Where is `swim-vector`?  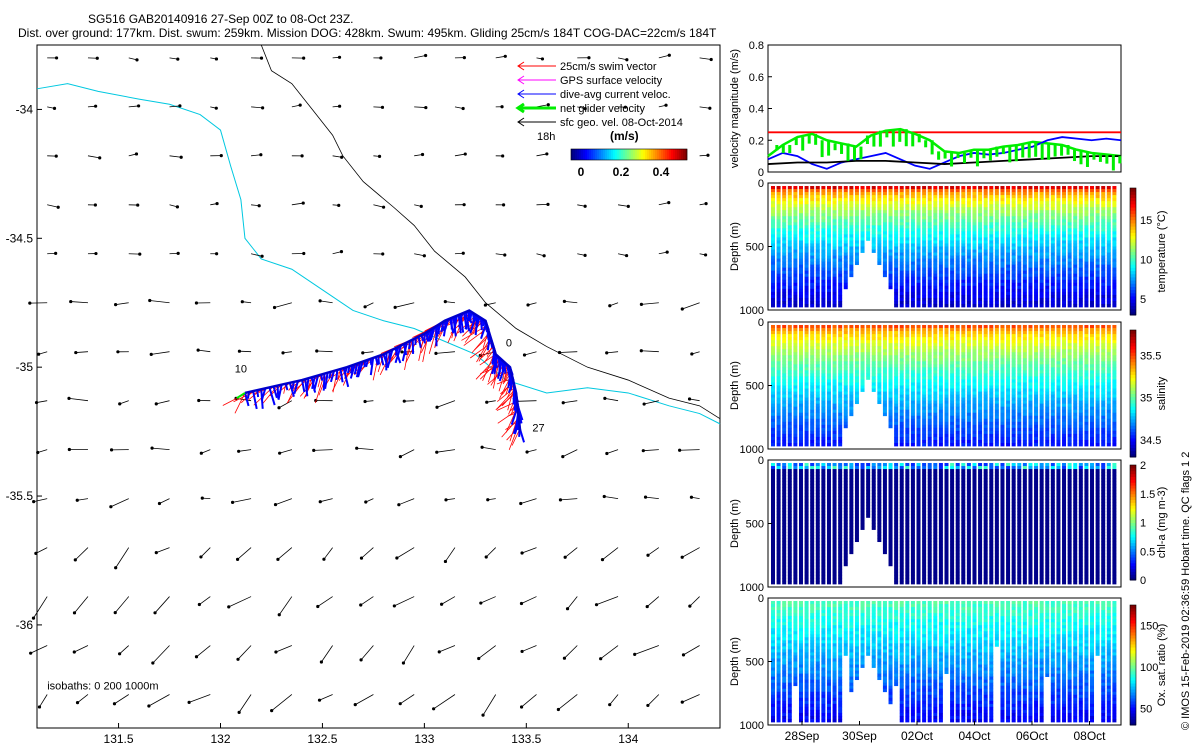
swim-vector is located at coordinates (506, 401).